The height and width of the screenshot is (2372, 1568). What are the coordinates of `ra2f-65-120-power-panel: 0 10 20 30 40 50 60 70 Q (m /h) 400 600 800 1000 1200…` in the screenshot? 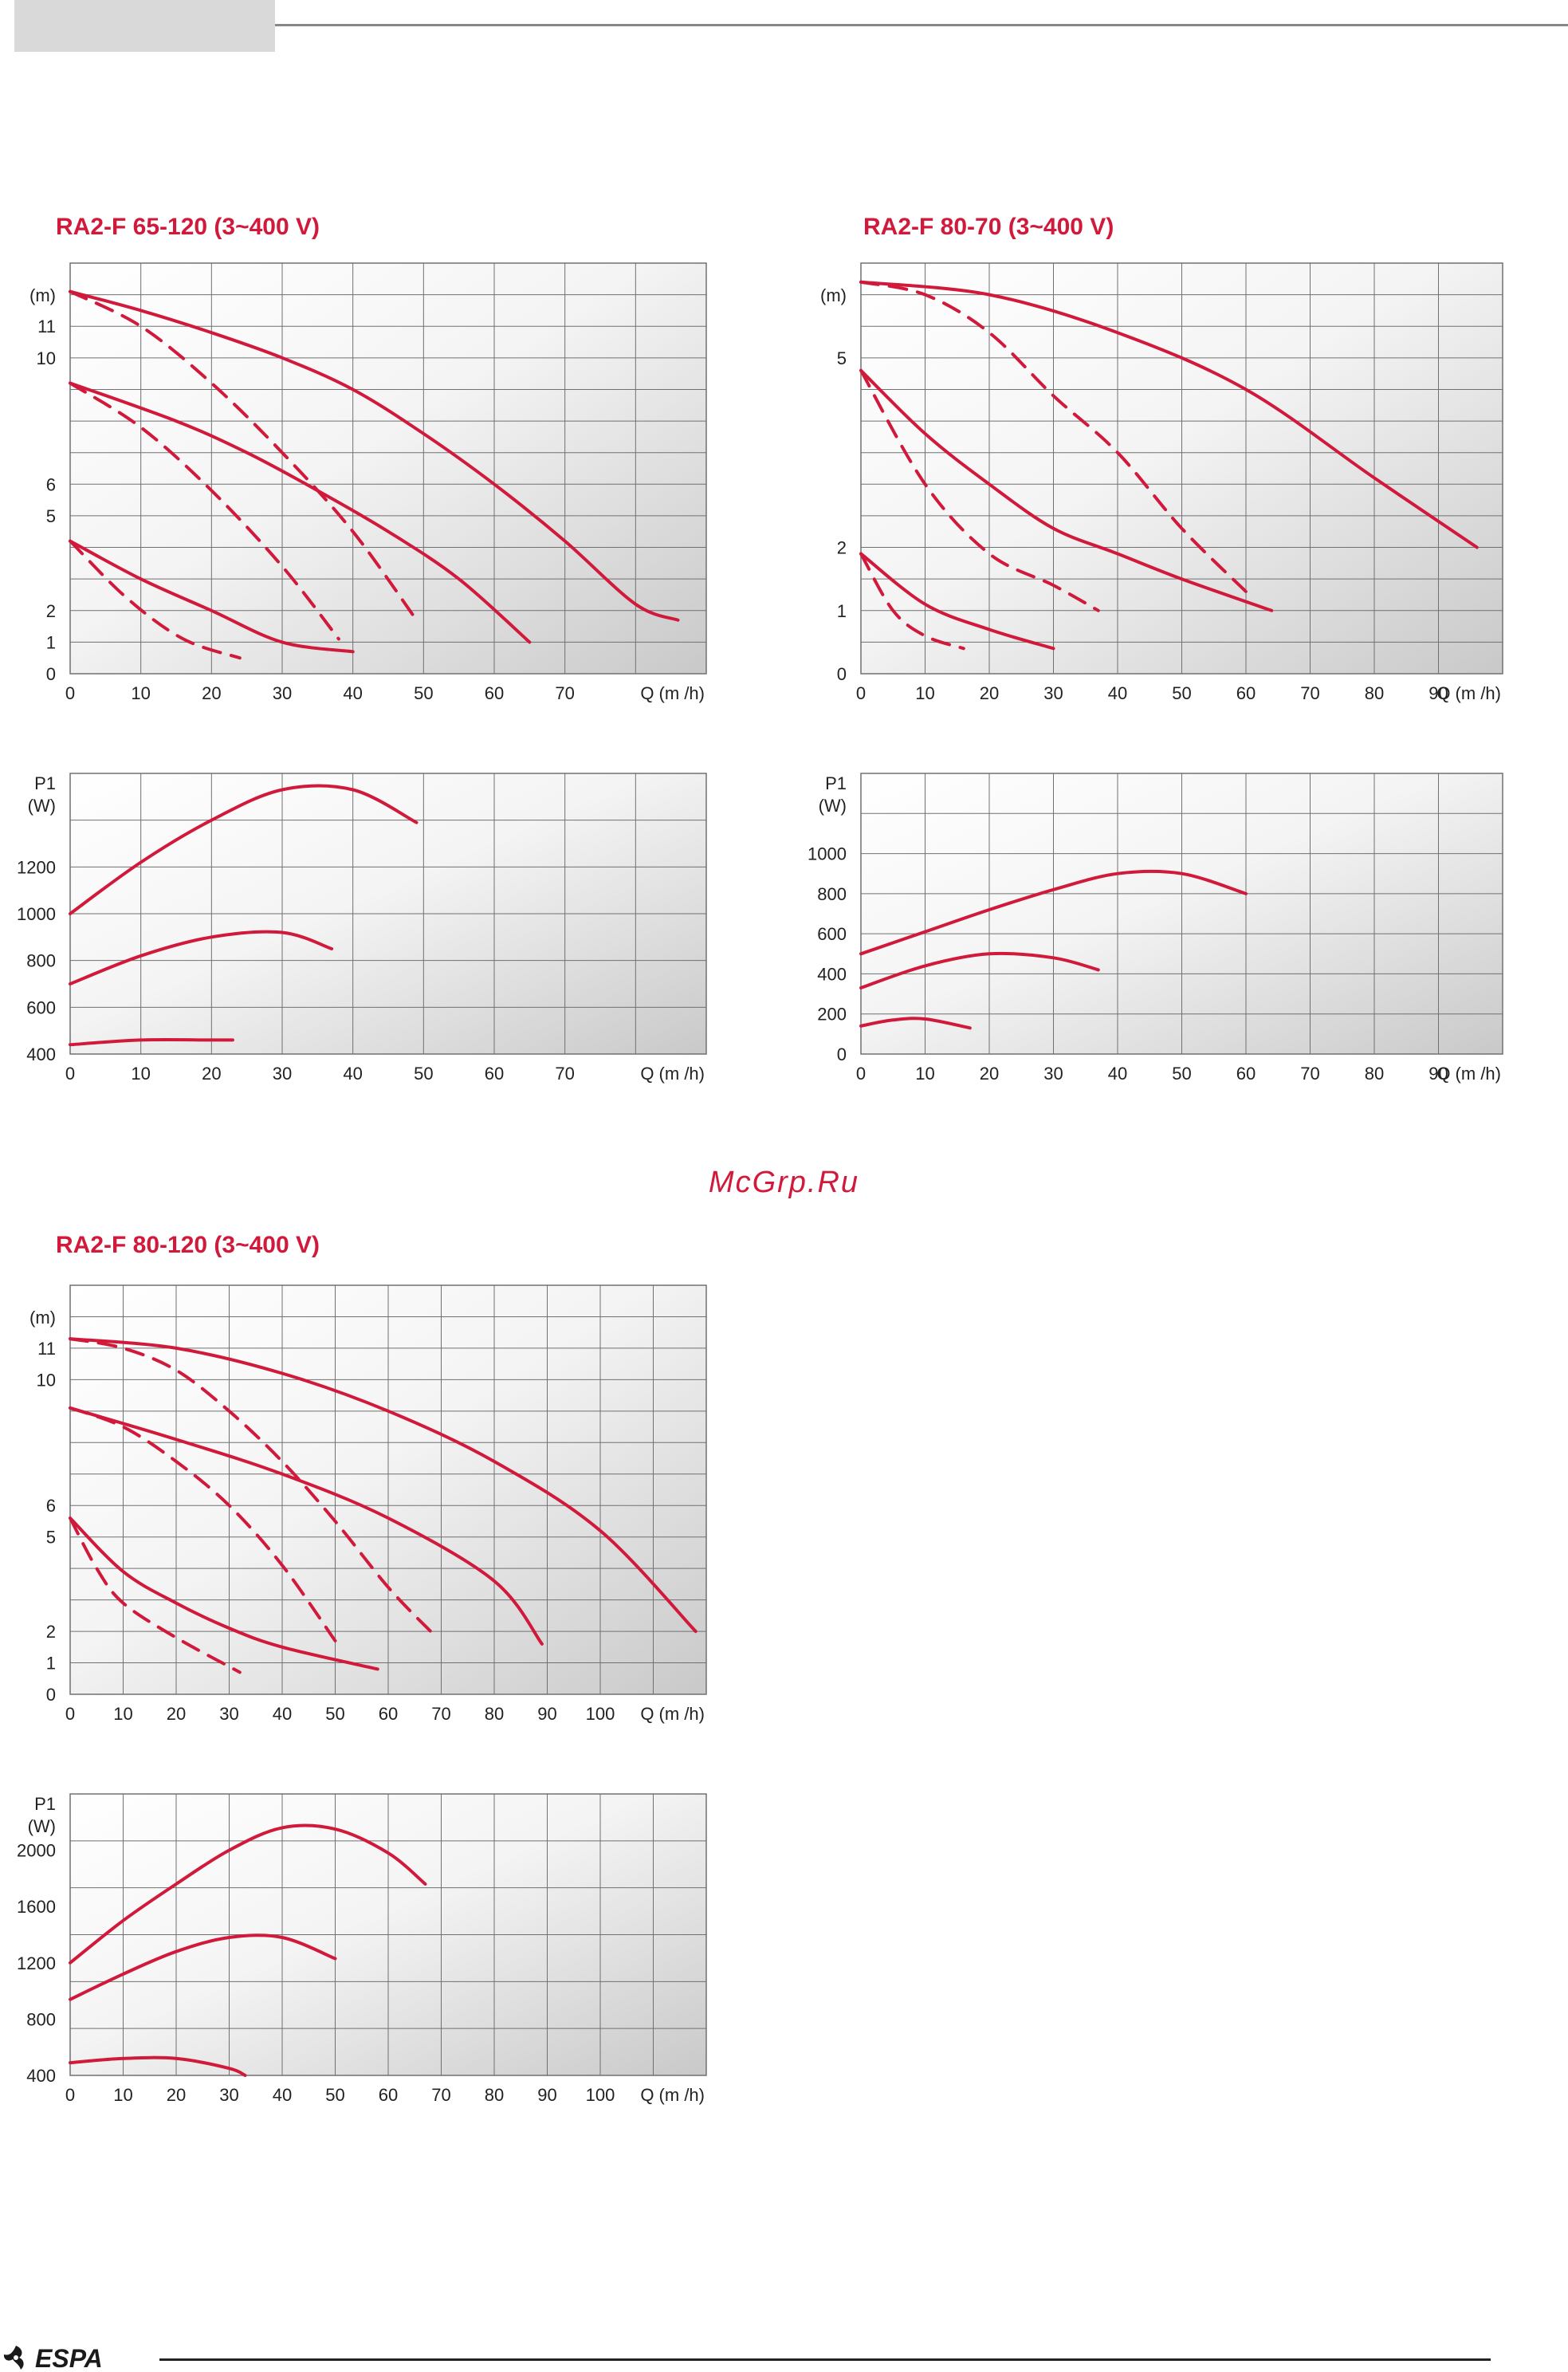 It's located at (362, 929).